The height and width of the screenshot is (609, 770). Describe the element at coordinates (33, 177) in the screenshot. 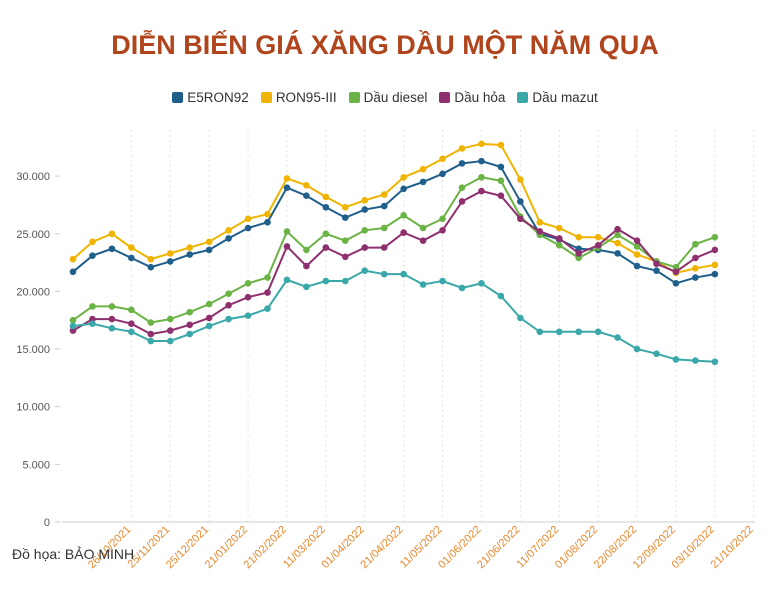

I see `y-tick-label: 30.000` at that location.